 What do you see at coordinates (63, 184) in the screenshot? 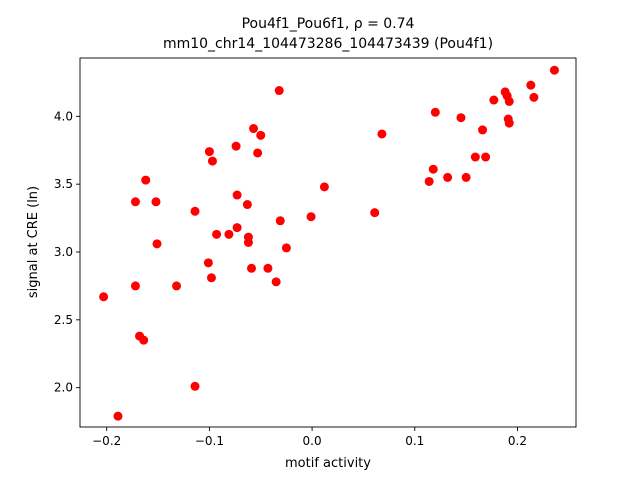
I see `y-tick-label: 3.5` at bounding box center [63, 184].